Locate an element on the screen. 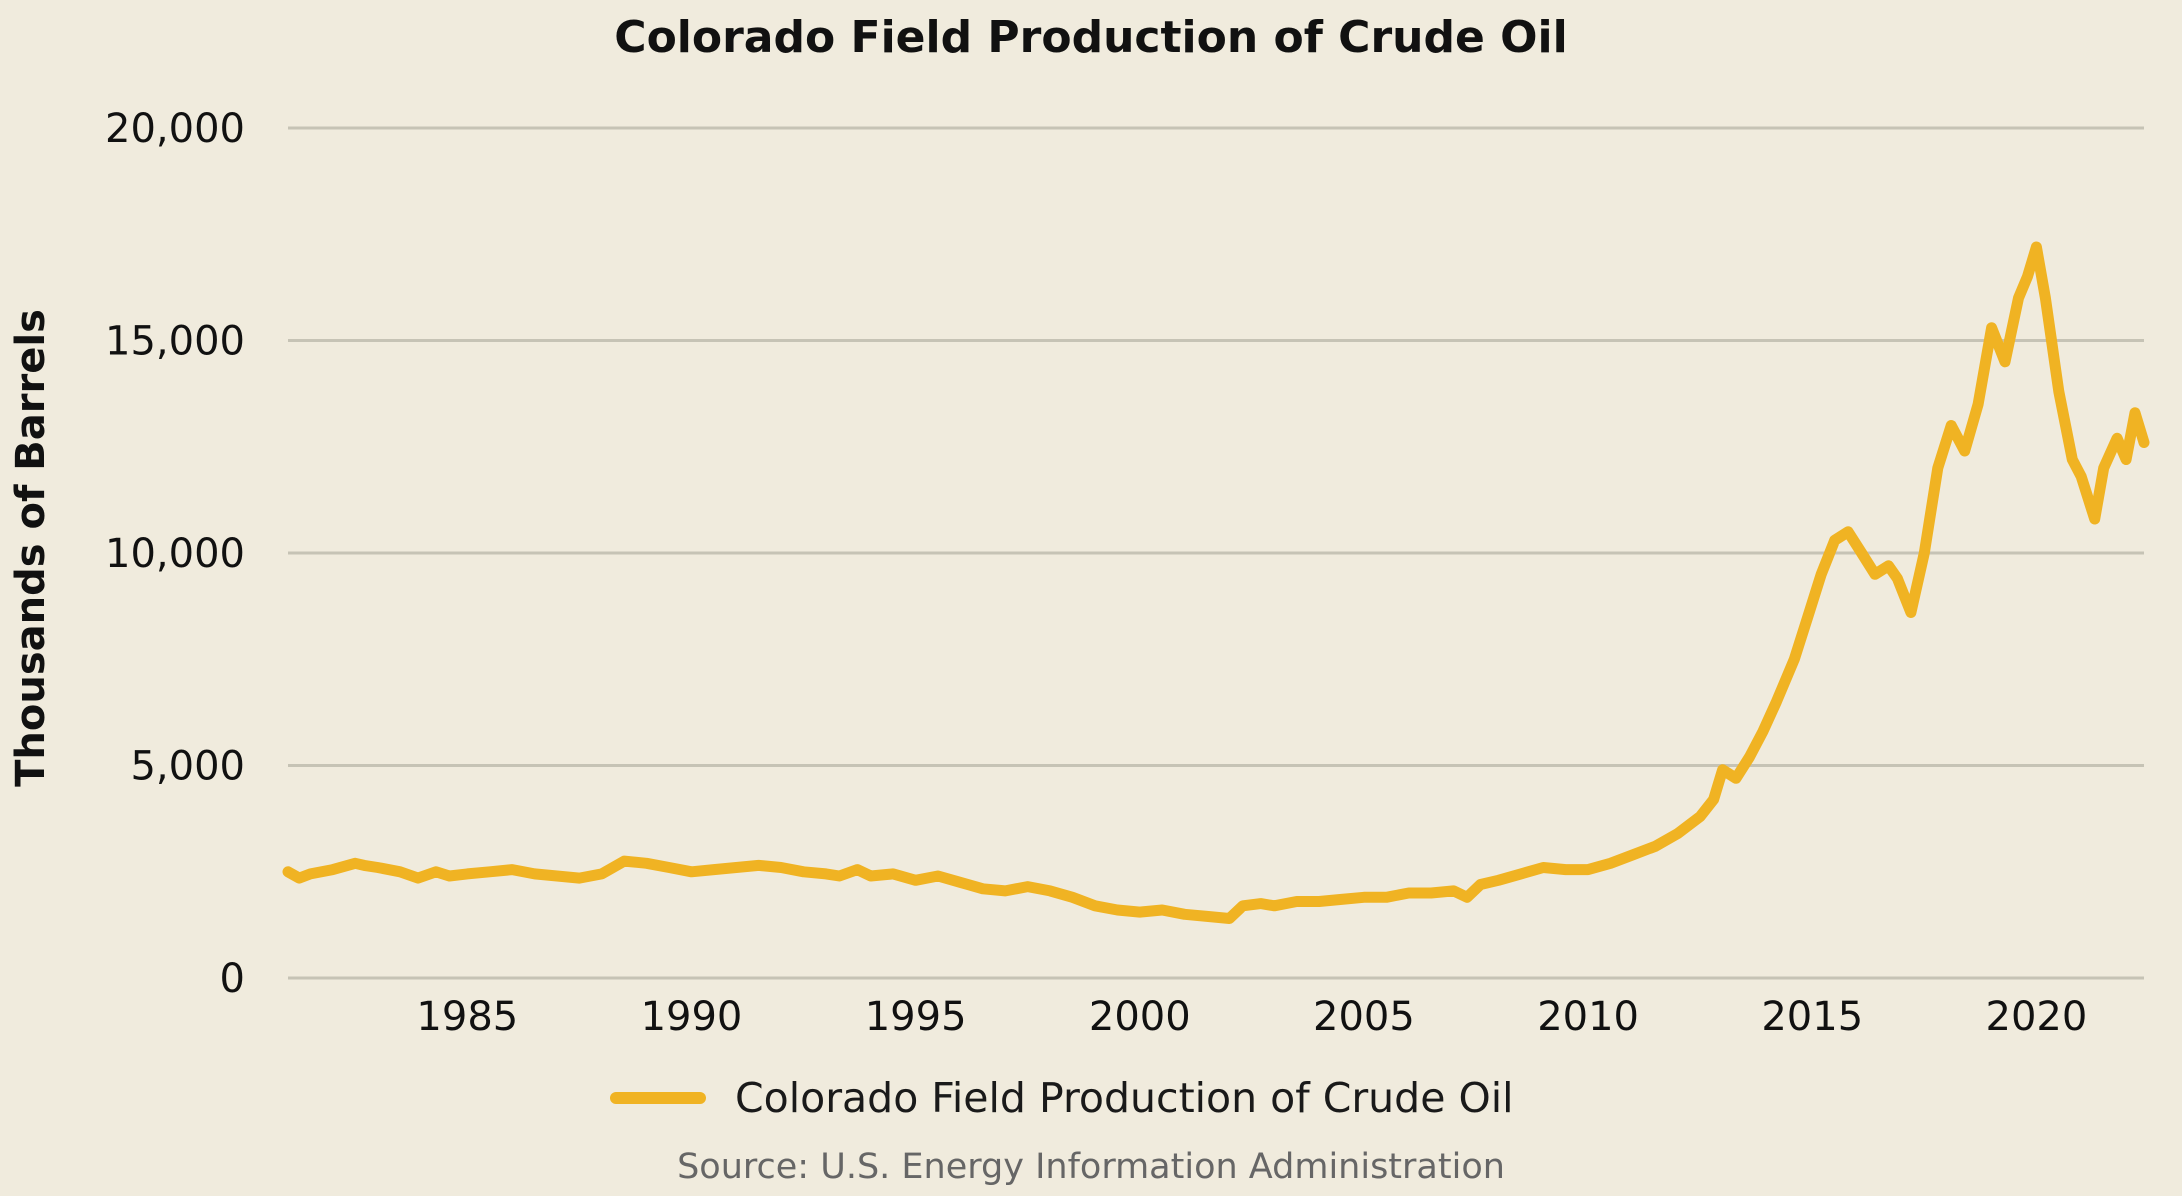 The width and height of the screenshot is (2182, 1196). y-tick-label-0: 0 is located at coordinates (232, 979).